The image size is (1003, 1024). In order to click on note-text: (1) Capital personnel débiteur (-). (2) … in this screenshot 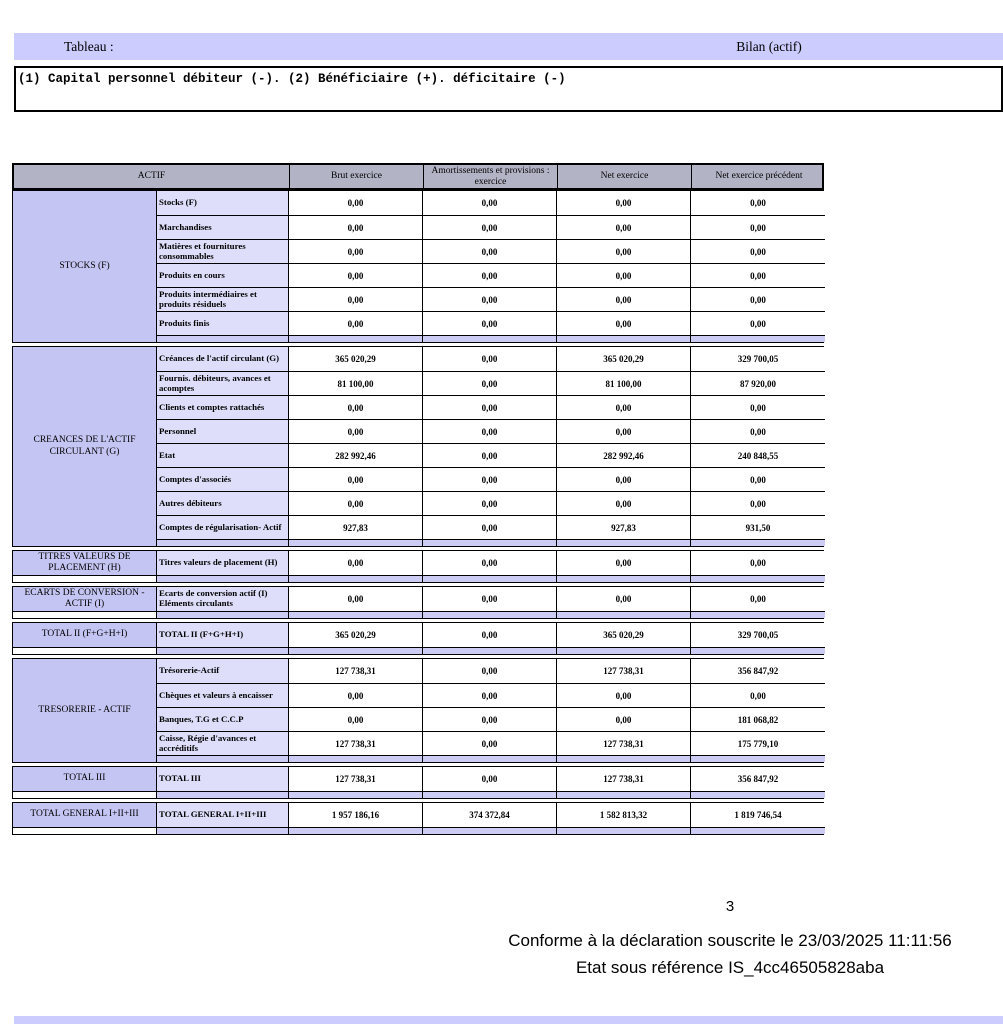, I will do `click(292, 79)`.